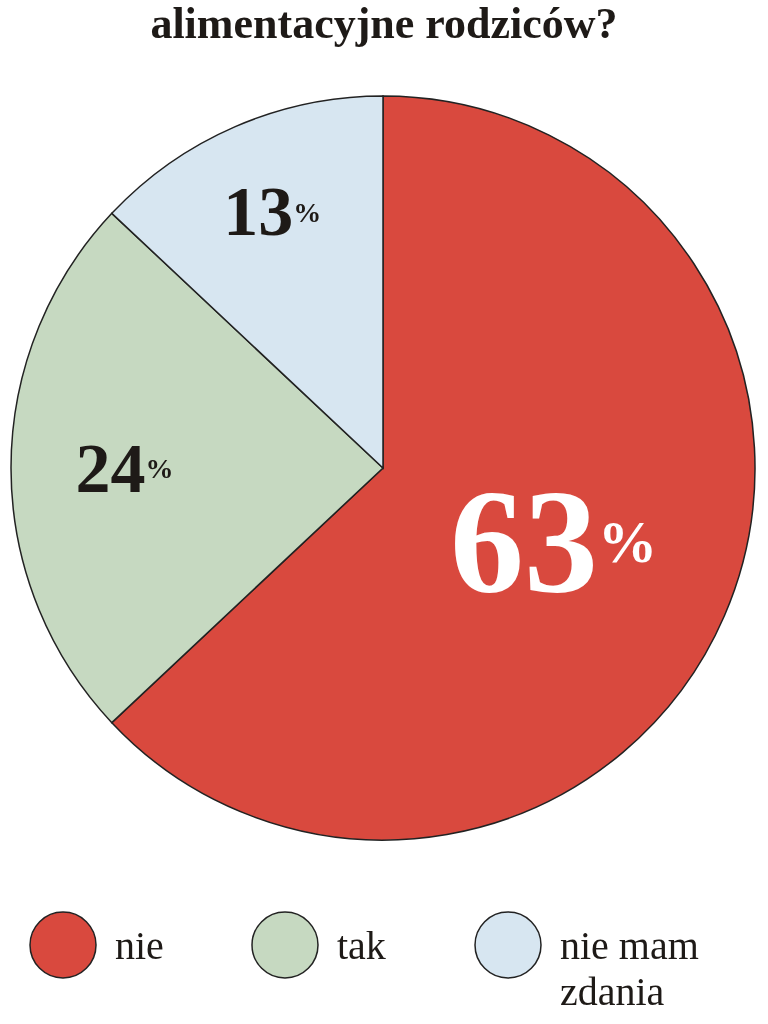 This screenshot has width=768, height=1024. Describe the element at coordinates (384, 24) in the screenshot. I see `chart-title: alimentacyjne rodziców?` at that location.